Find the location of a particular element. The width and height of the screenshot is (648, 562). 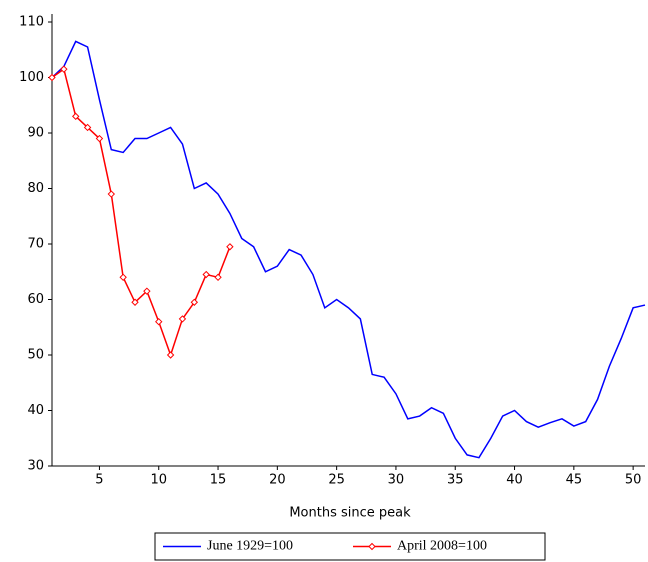

x-tick-label: 50 is located at coordinates (633, 480).